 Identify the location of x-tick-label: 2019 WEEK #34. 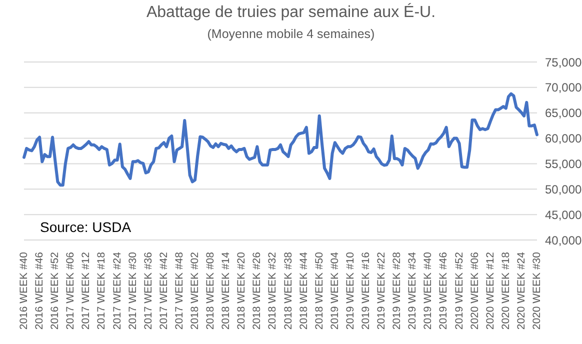
(412, 291).